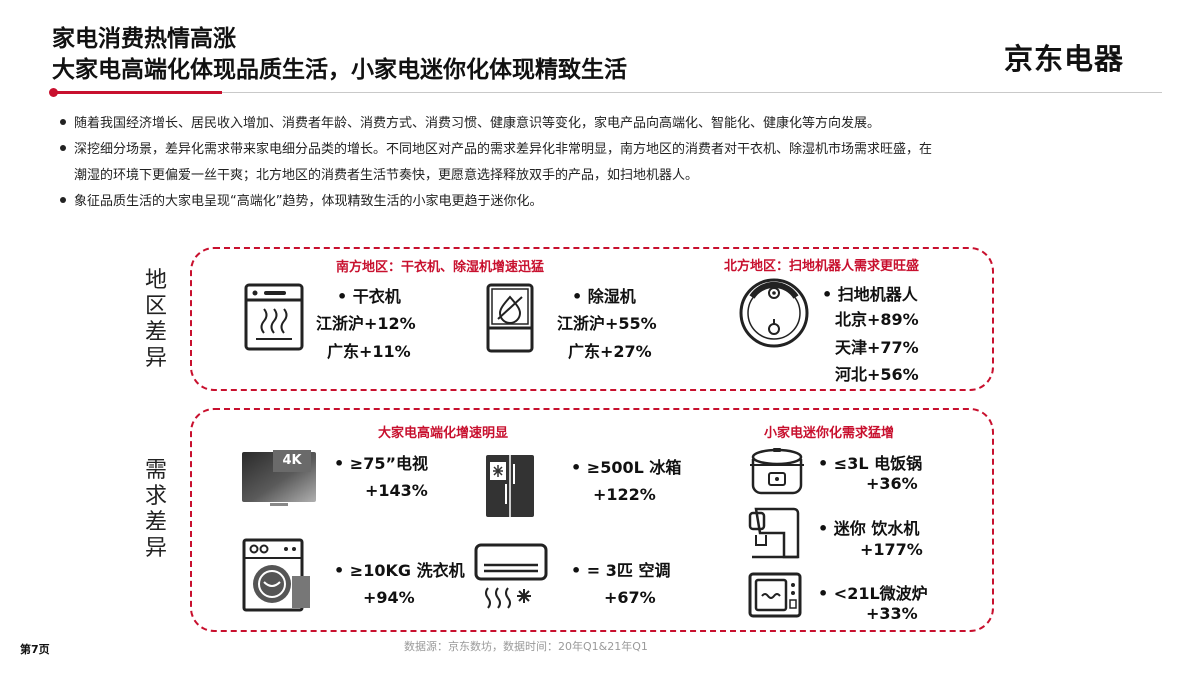 The image size is (1200, 675). Describe the element at coordinates (274, 317) in the screenshot. I see `dryer-icon` at that location.